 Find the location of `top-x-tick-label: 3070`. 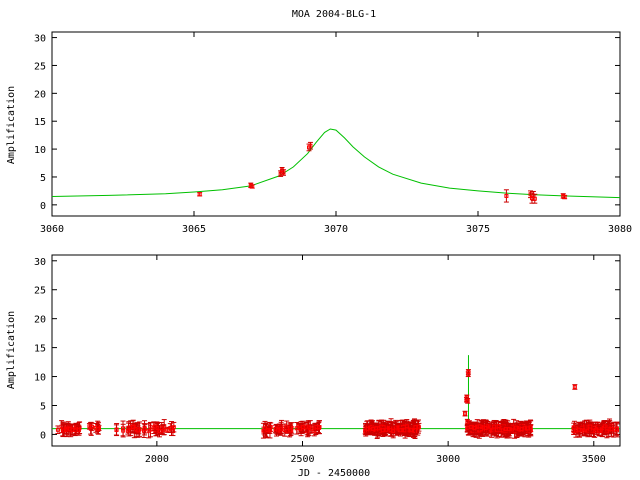

top-x-tick-label: 3070 is located at coordinates (336, 229).